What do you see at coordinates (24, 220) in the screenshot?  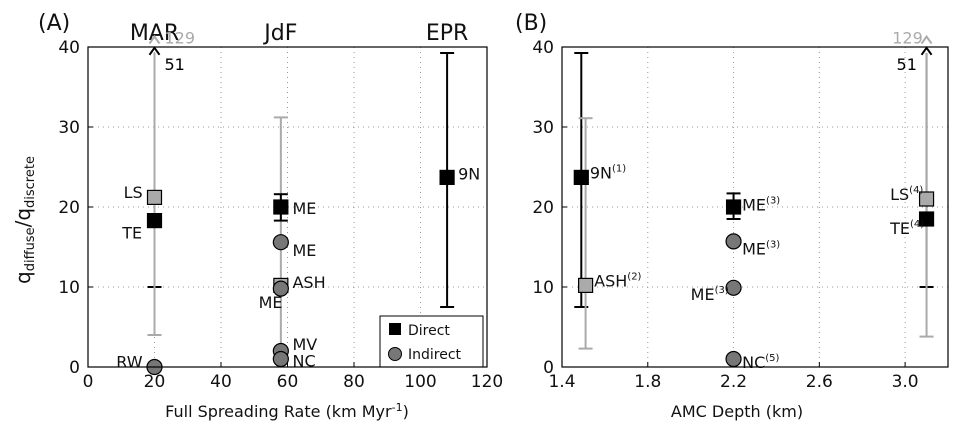 I see `y-axis-label: qdiffuse/qdiscrete` at bounding box center [24, 220].